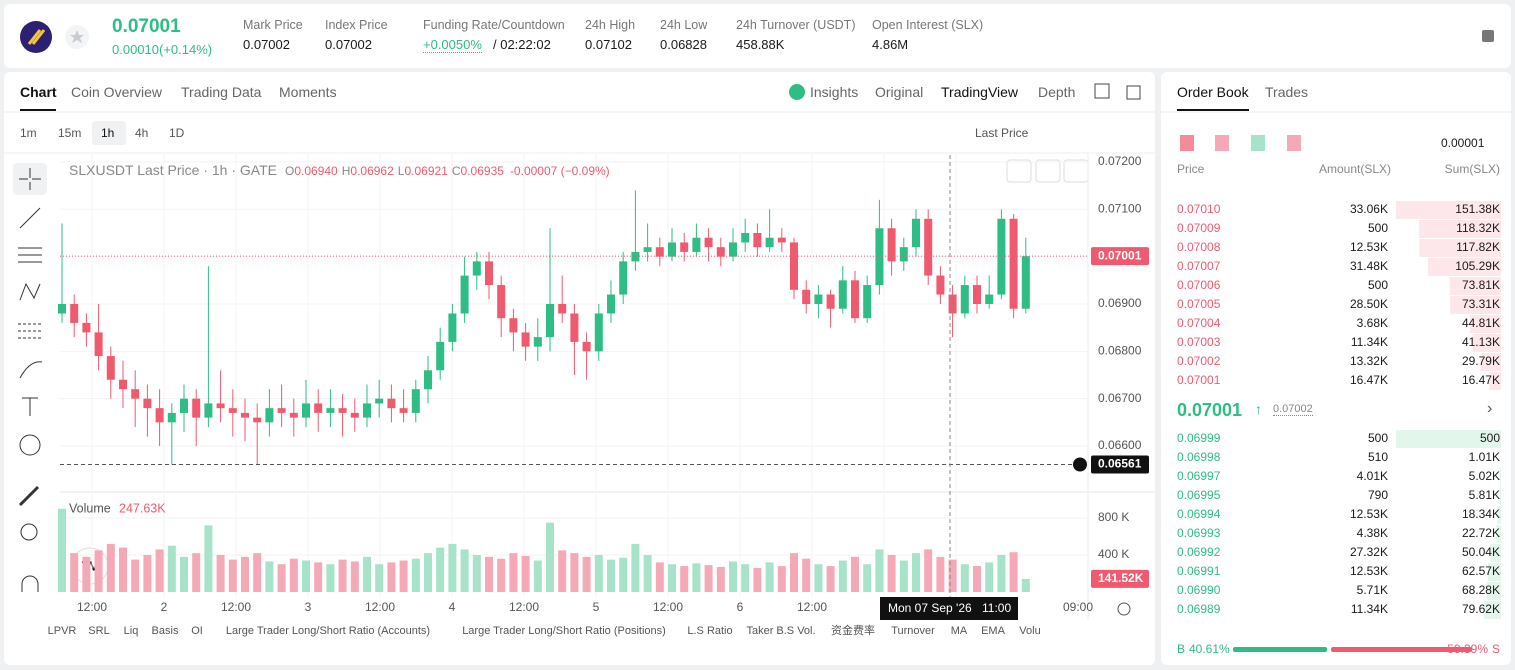 The height and width of the screenshot is (670, 1515). I want to click on window-icon, so click(1133, 92).